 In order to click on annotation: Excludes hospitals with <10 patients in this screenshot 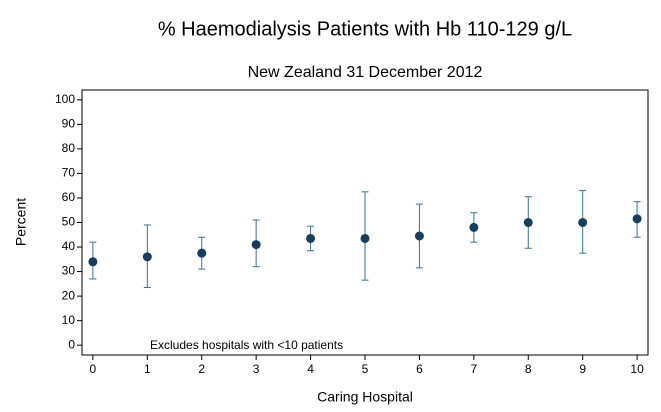, I will do `click(246, 345)`.